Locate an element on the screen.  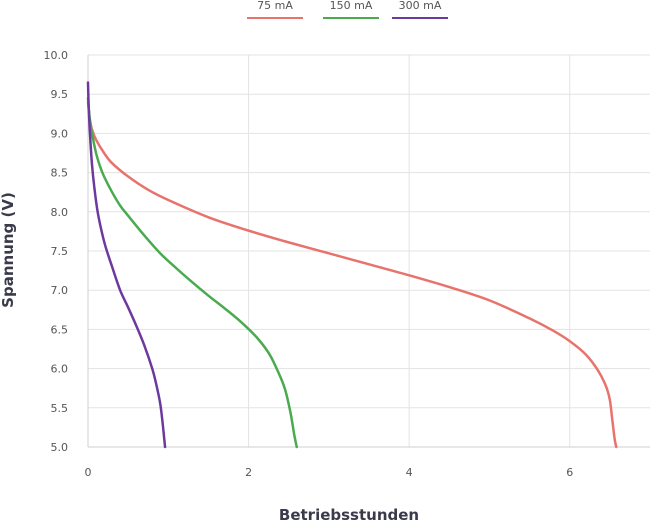
x-axis-title: Betriebsstunden is located at coordinates (349, 513).